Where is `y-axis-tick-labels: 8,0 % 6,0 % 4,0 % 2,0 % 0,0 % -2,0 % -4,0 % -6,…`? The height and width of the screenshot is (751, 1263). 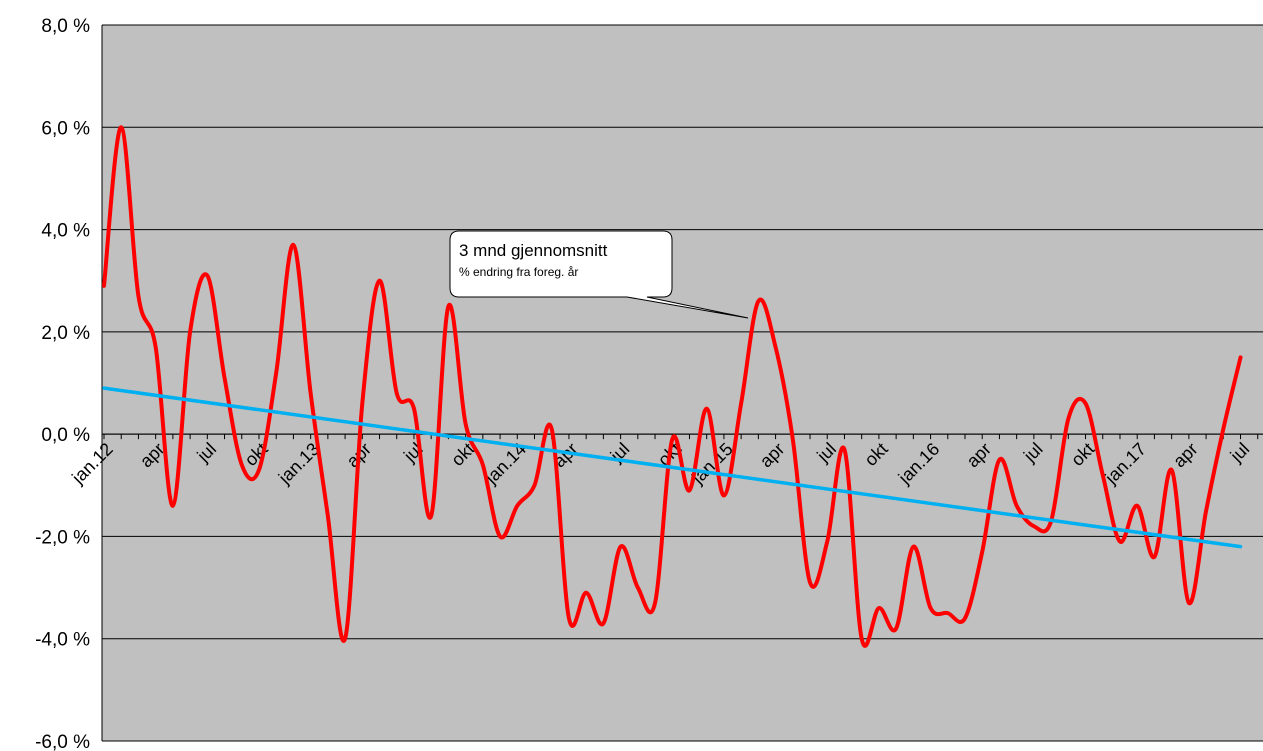
y-axis-tick-labels: 8,0 % 6,0 % 4,0 % 2,0 % 0,0 % -2,0 % -4,0 % -6,… is located at coordinates (62, 383).